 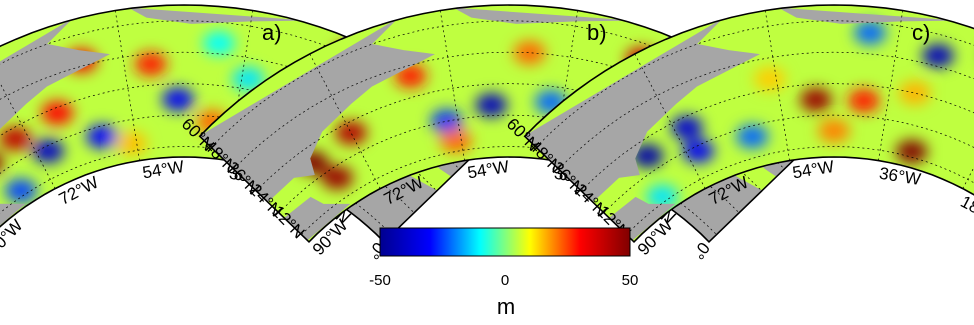 I want to click on panel-letter-a: a), so click(x=272, y=32).